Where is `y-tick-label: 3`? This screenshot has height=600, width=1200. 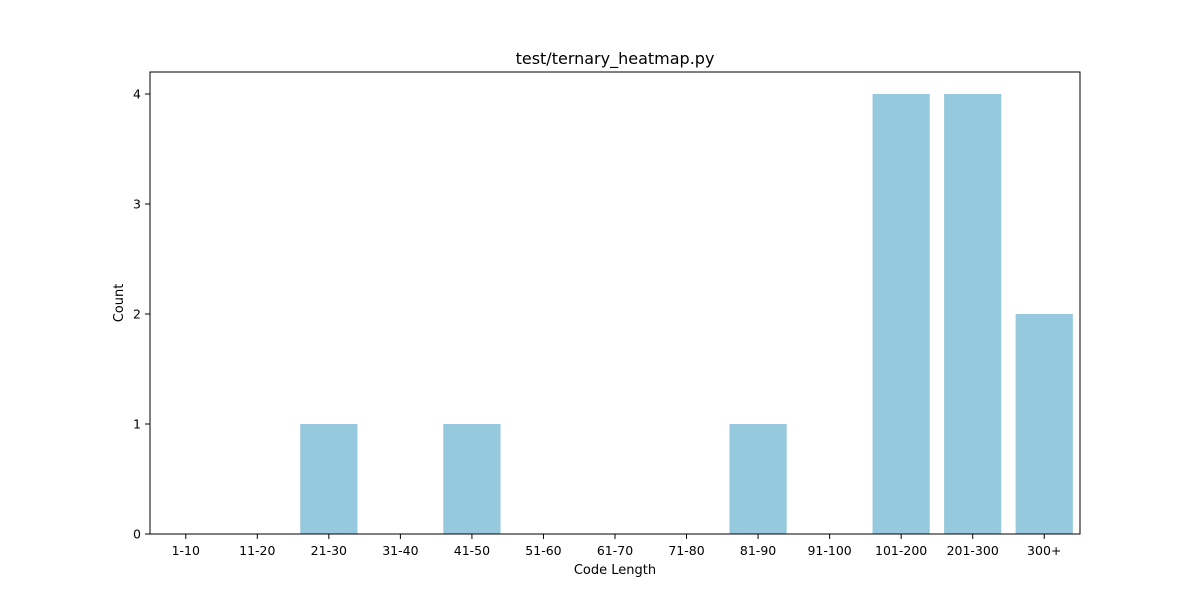
y-tick-label: 3 is located at coordinates (137, 204).